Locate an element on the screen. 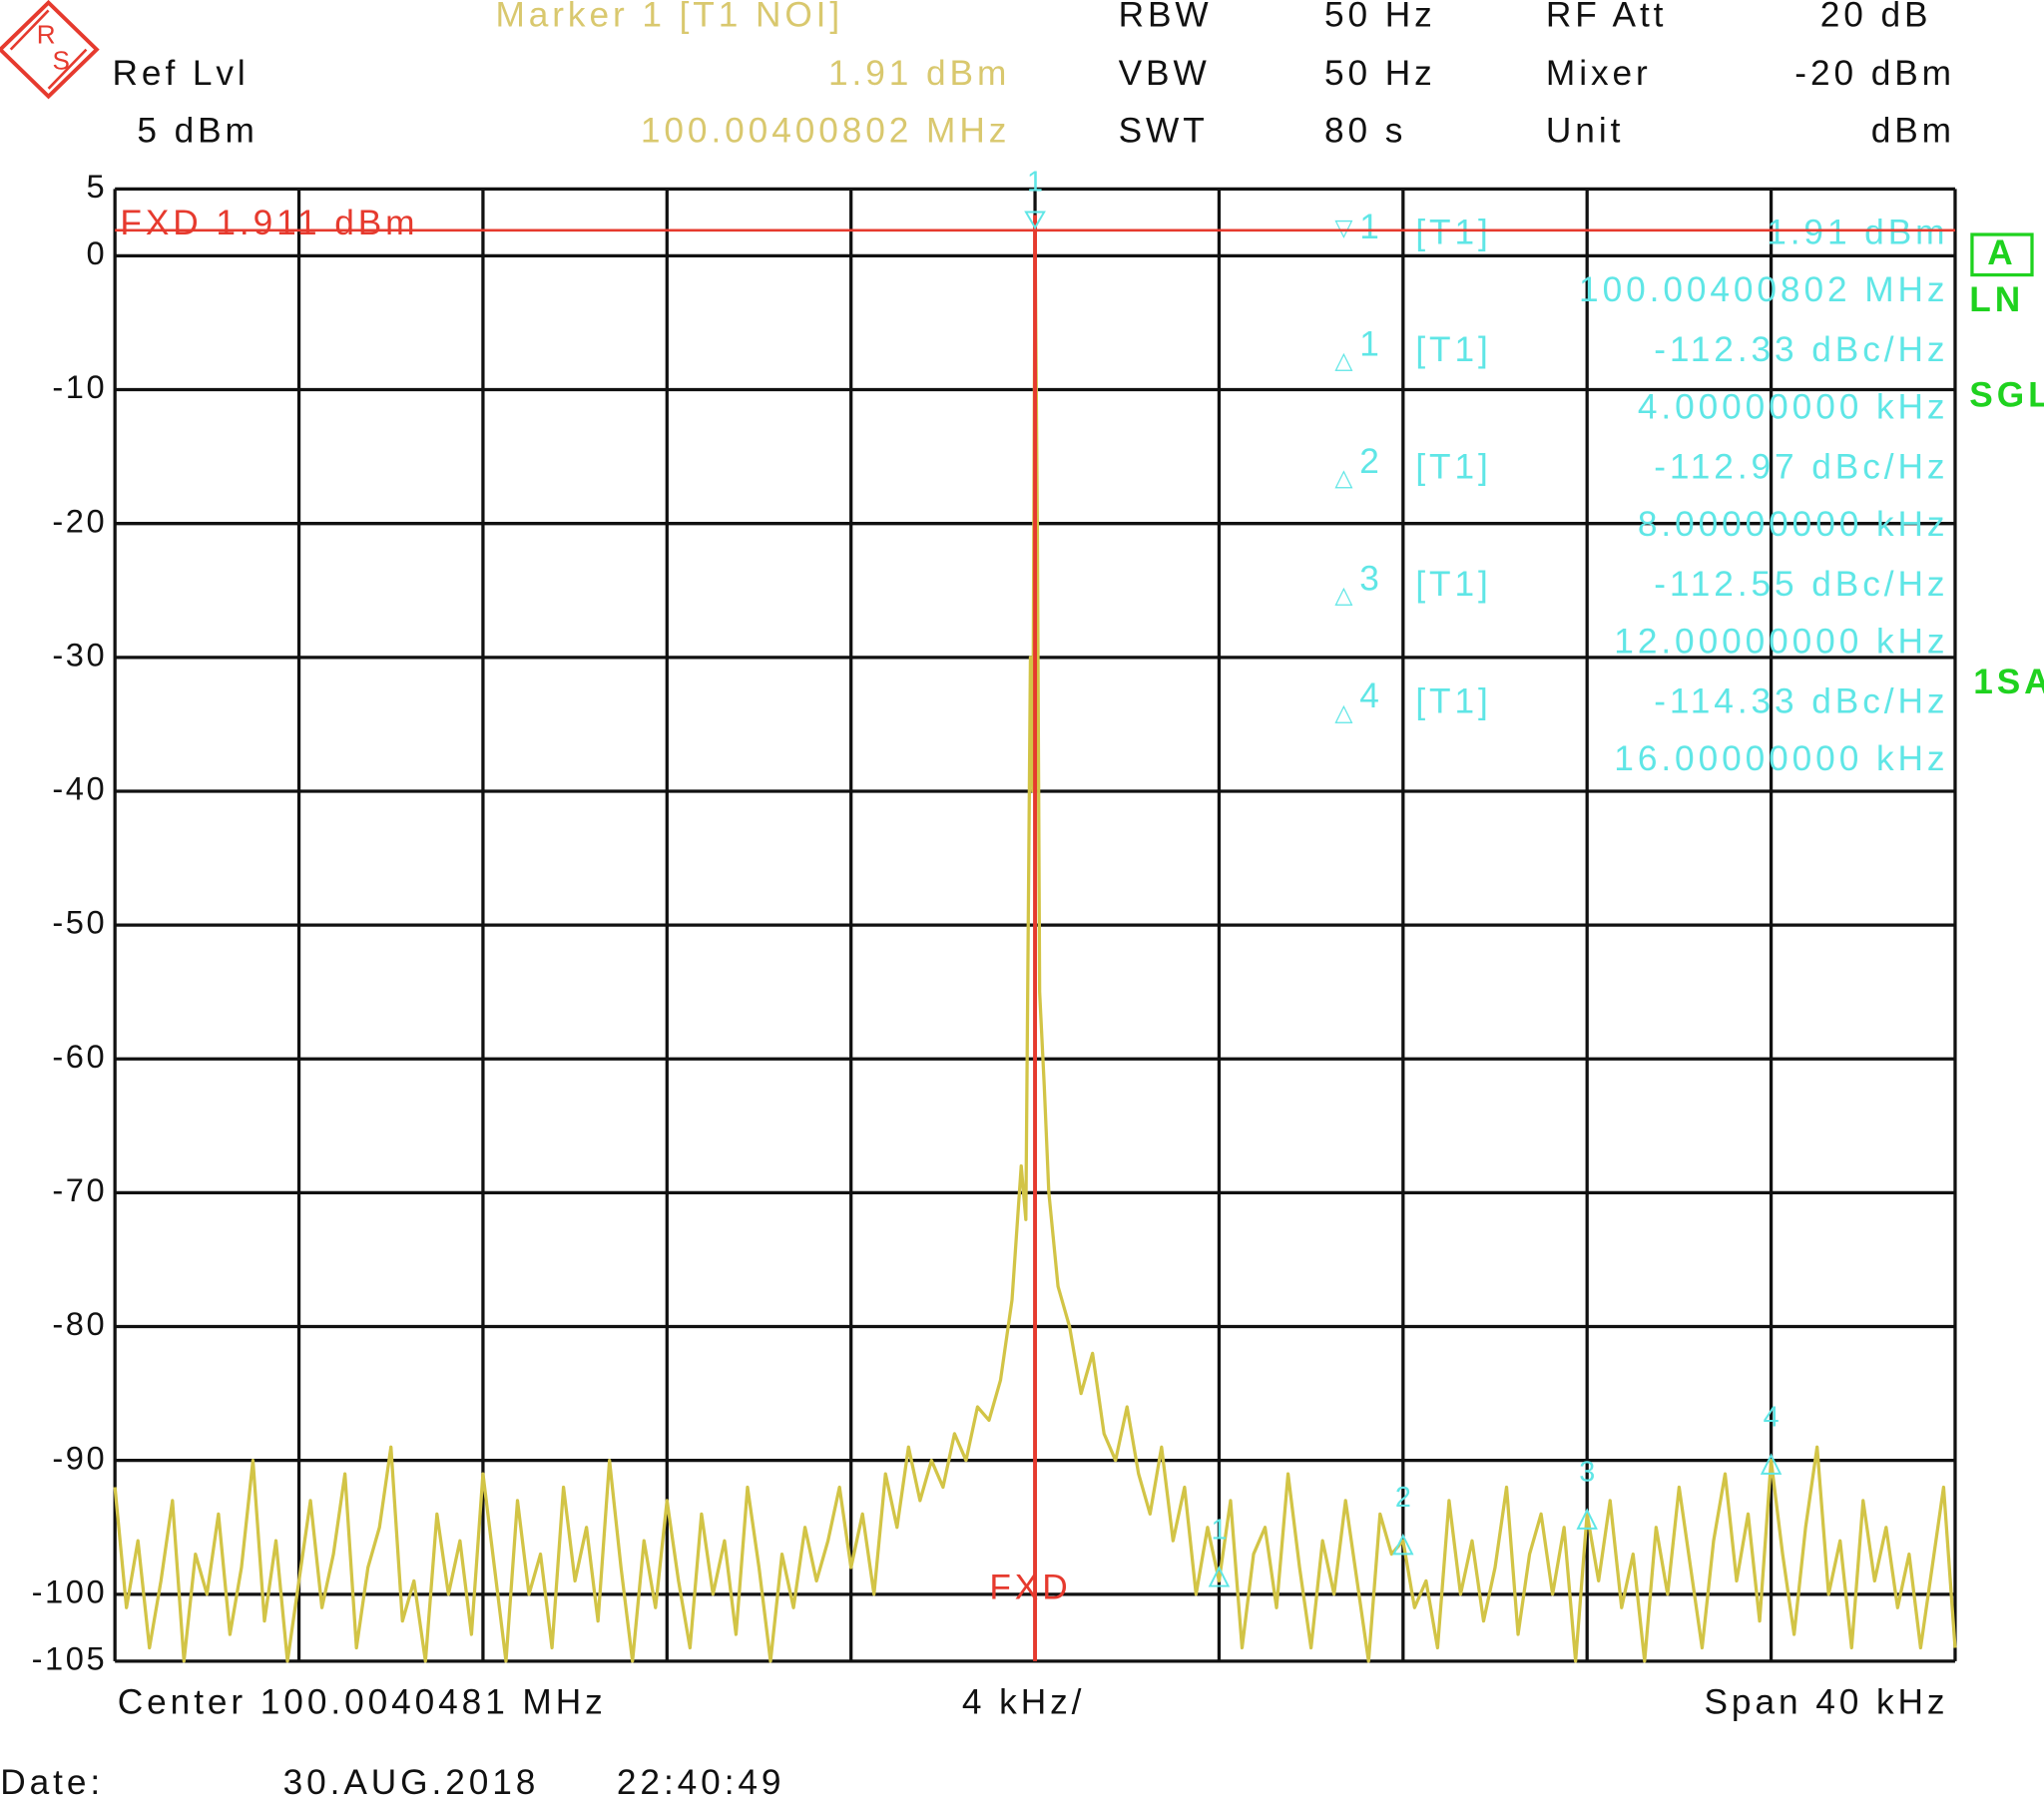 This screenshot has height=1798, width=2044. swt-value: 80 s is located at coordinates (1365, 131).